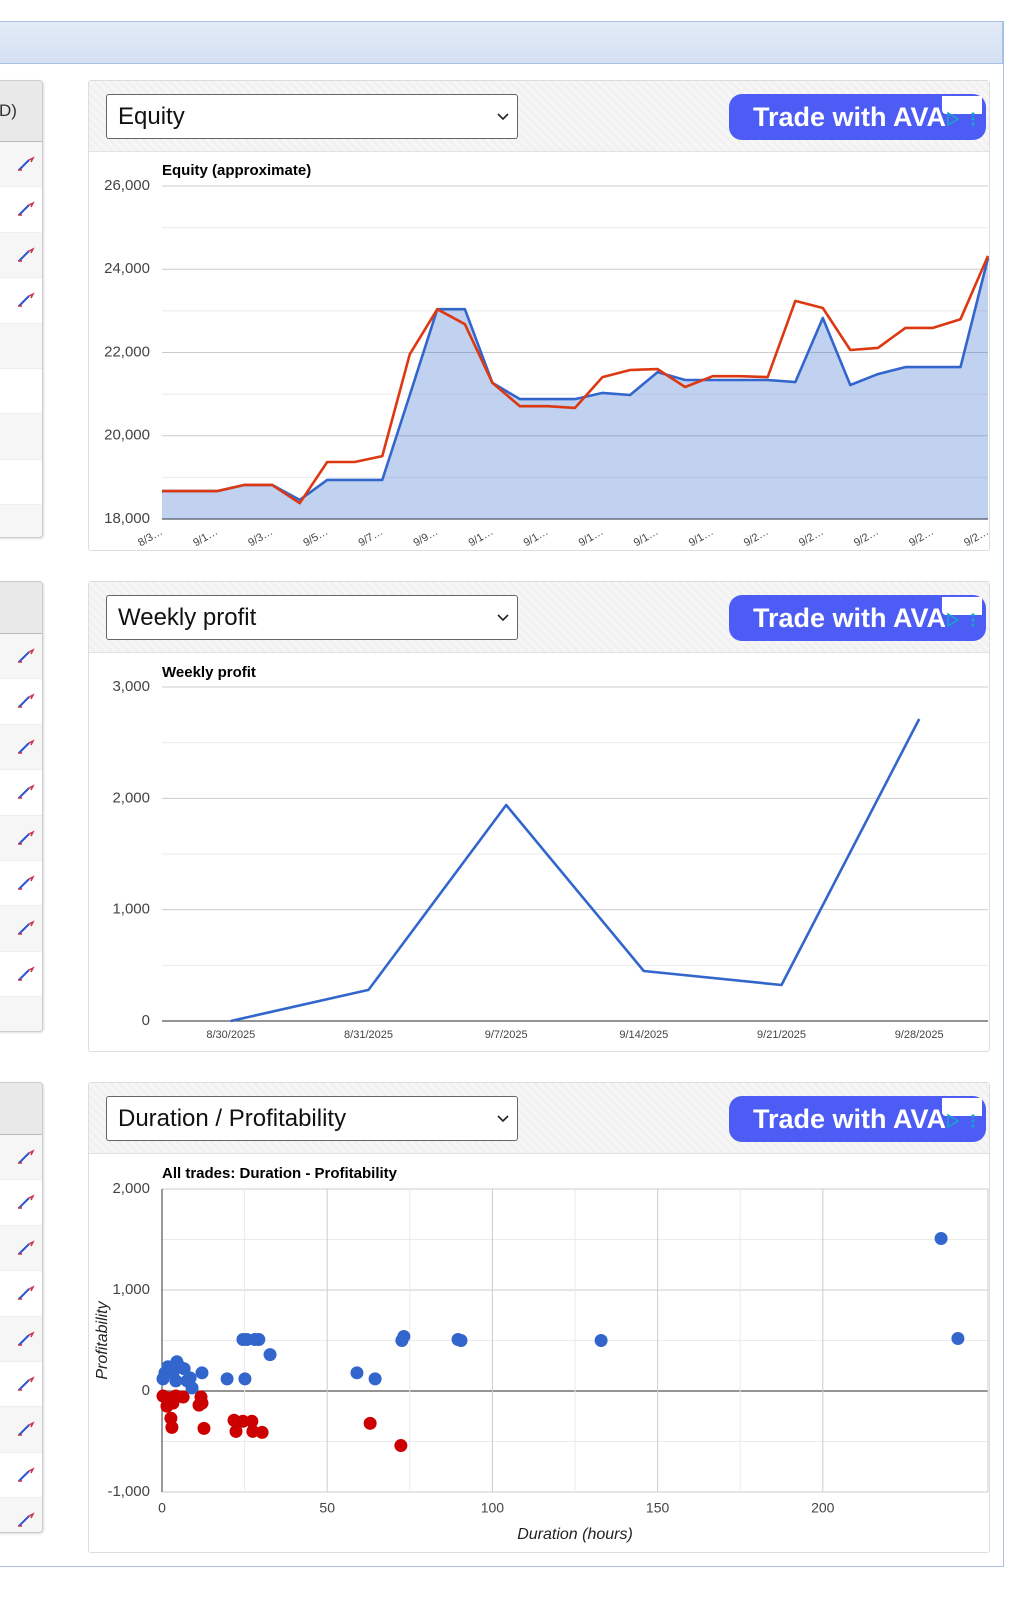 This screenshot has width=1028, height=1606. I want to click on panel-header: Equity Trade with AVA, so click(539, 116).